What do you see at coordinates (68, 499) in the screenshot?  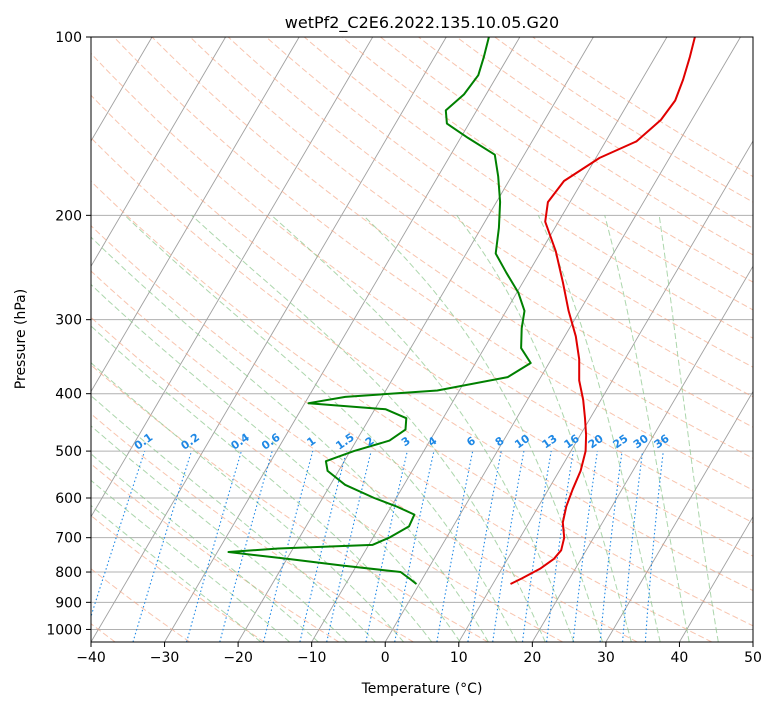 I see `y-tick-label: 600` at bounding box center [68, 499].